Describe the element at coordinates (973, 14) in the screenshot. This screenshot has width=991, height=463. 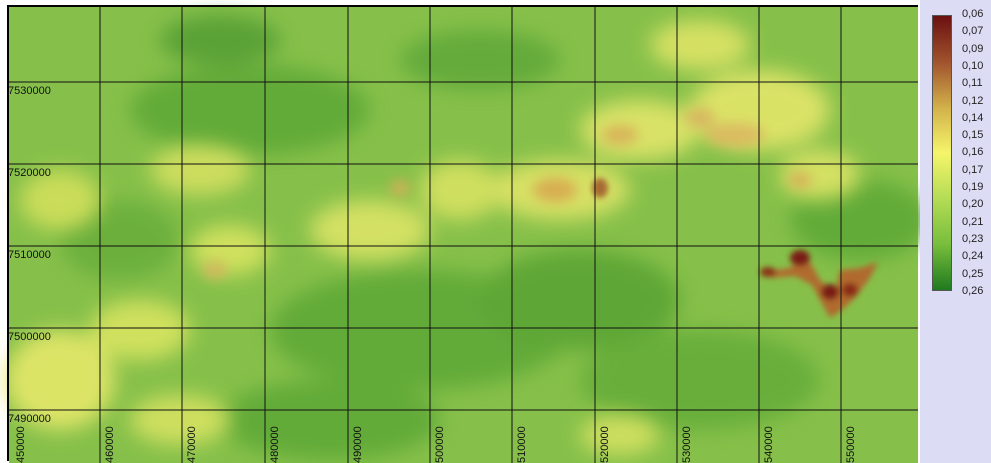
I see `legend-label: 0,06` at that location.